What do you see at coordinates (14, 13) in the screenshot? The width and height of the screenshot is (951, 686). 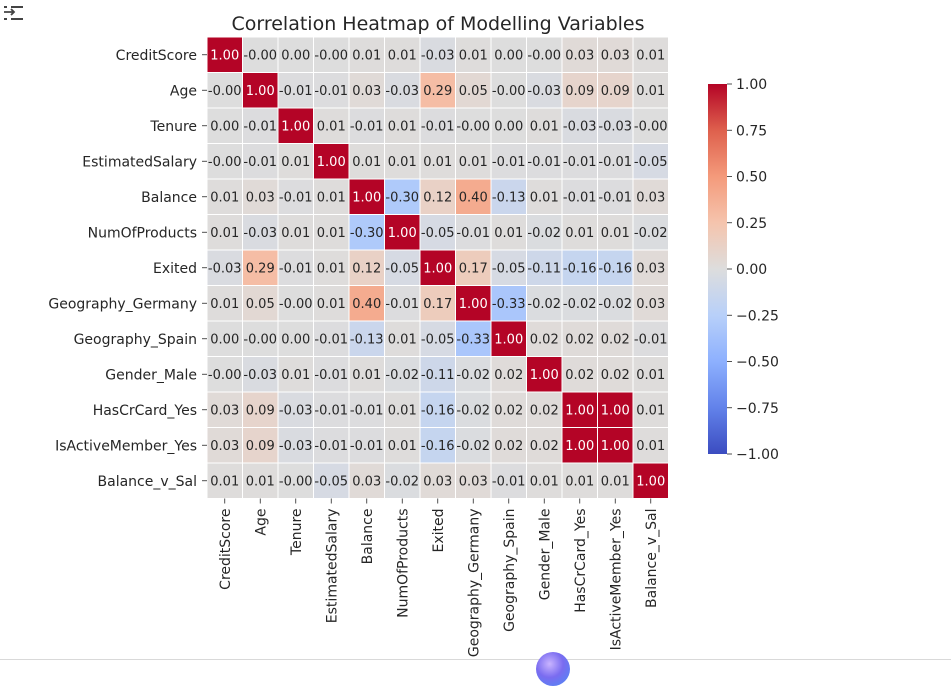 I see `output-collapse-icon` at bounding box center [14, 13].